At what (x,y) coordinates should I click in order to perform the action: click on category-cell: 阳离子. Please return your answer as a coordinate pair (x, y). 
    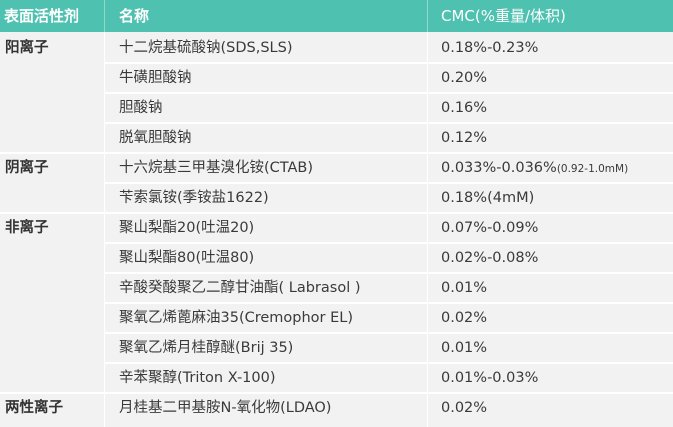
    Looking at the image, I should click on (27, 48).